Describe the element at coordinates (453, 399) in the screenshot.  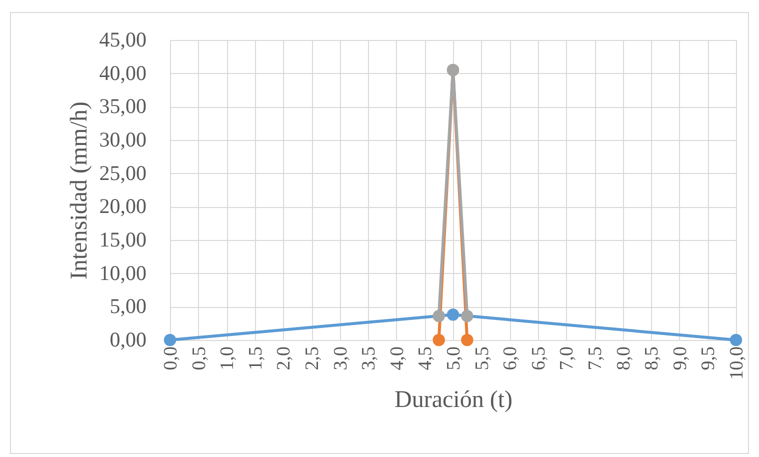
I see `x-axis-title: Duración (t)` at that location.